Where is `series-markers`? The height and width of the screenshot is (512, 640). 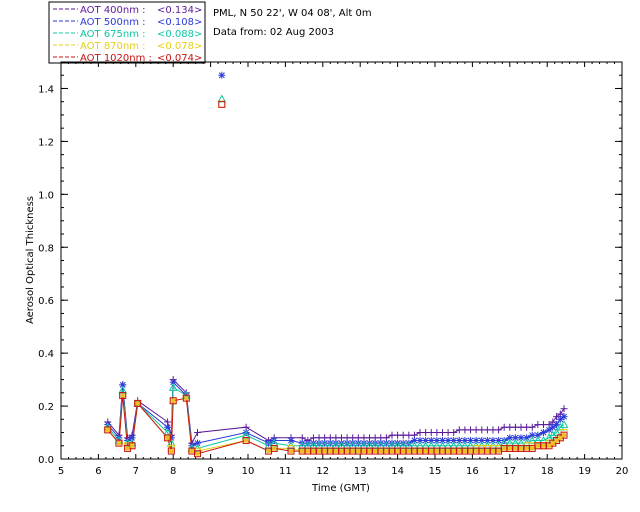
series-markers is located at coordinates (336, 424).